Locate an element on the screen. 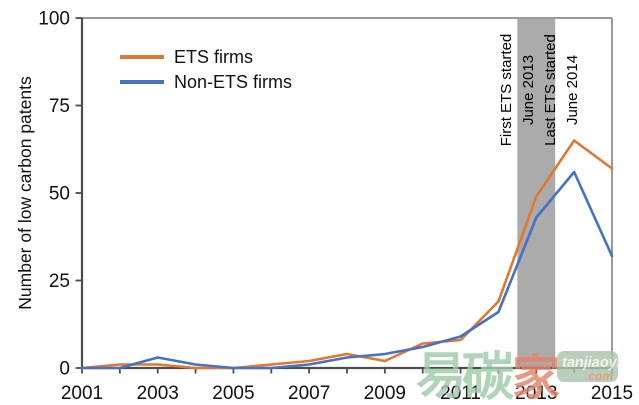 This screenshot has width=639, height=405. watermark: 易 碳 家 tanjiaoyi .com is located at coordinates (519, 376).